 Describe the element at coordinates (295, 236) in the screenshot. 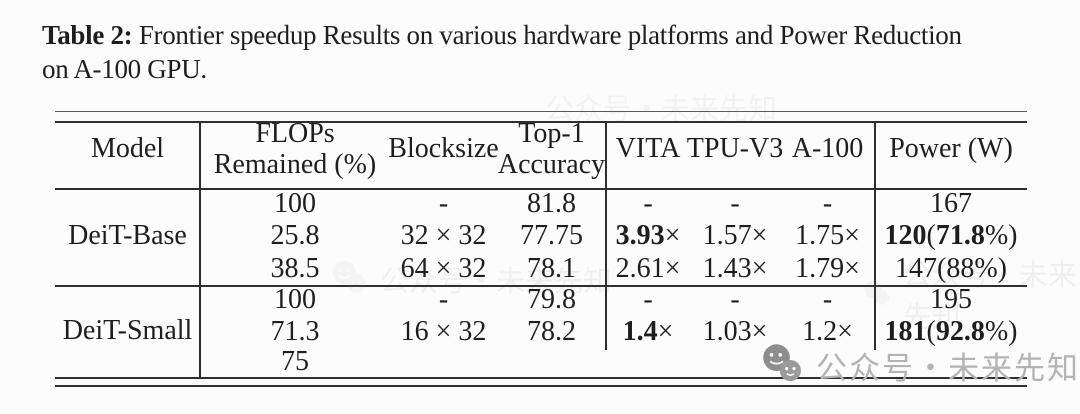

I see `cell-flops: 25.8` at that location.